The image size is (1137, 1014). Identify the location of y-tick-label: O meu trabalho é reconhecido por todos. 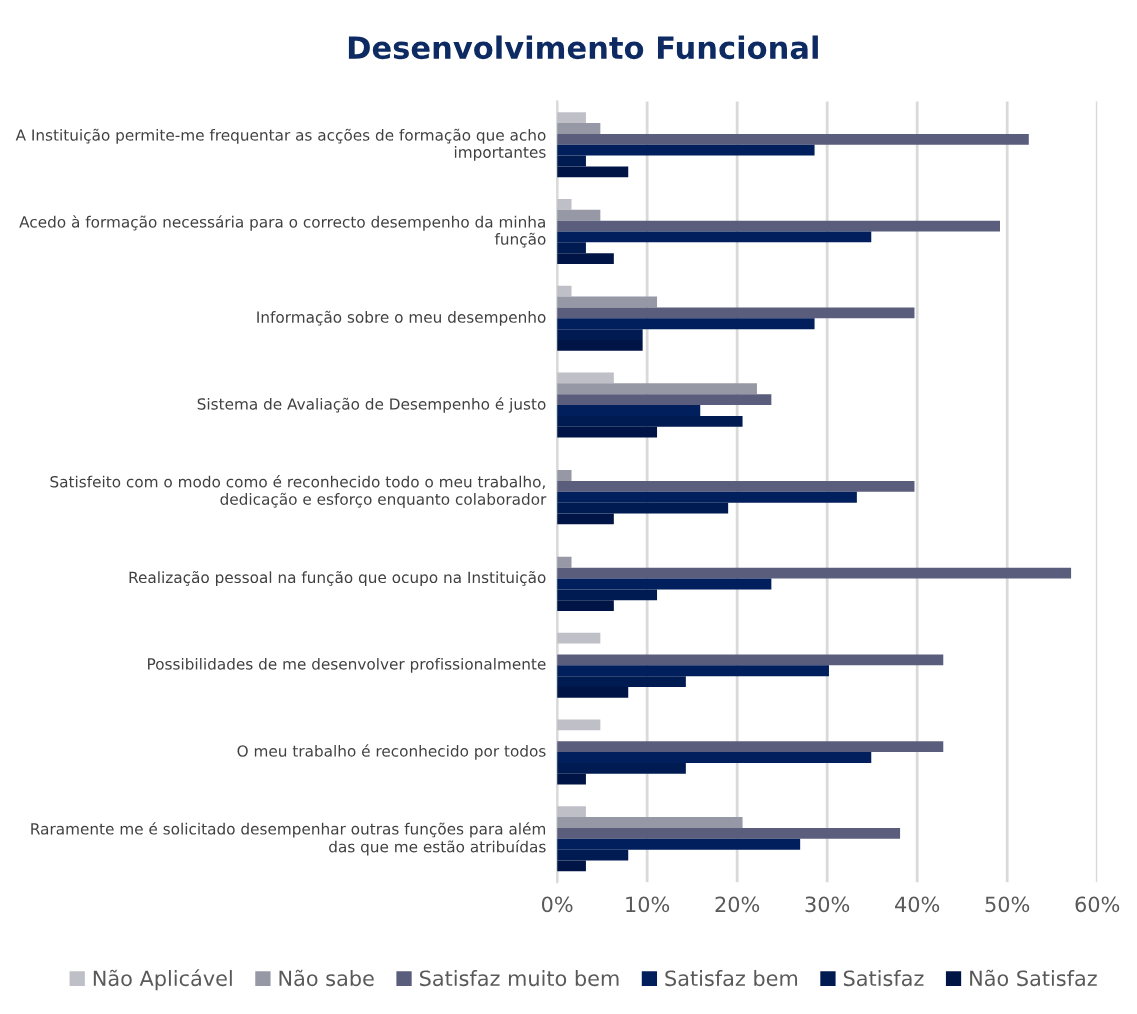
(391, 752).